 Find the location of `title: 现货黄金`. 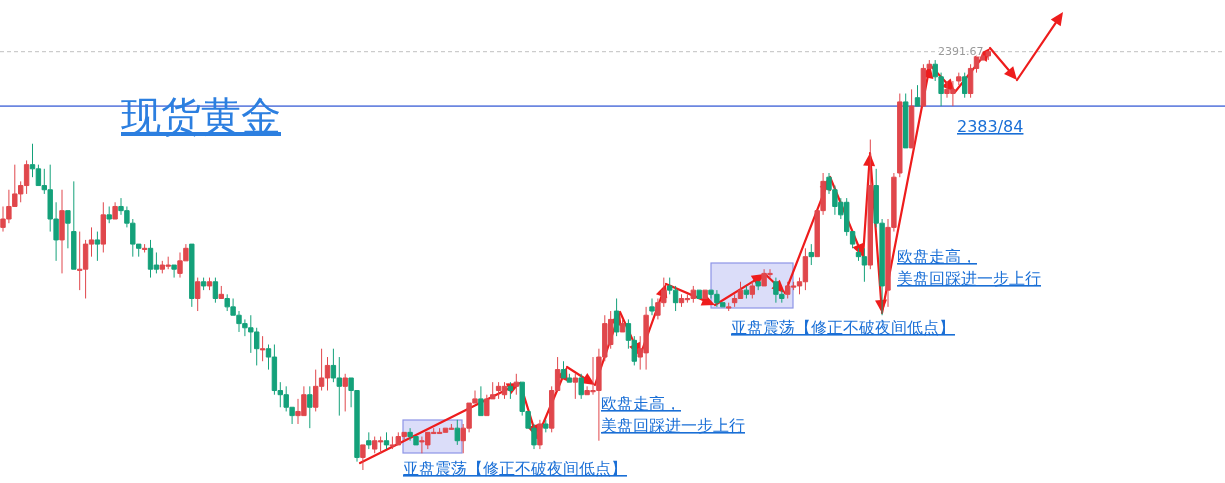

title: 现货黄金 is located at coordinates (201, 116).